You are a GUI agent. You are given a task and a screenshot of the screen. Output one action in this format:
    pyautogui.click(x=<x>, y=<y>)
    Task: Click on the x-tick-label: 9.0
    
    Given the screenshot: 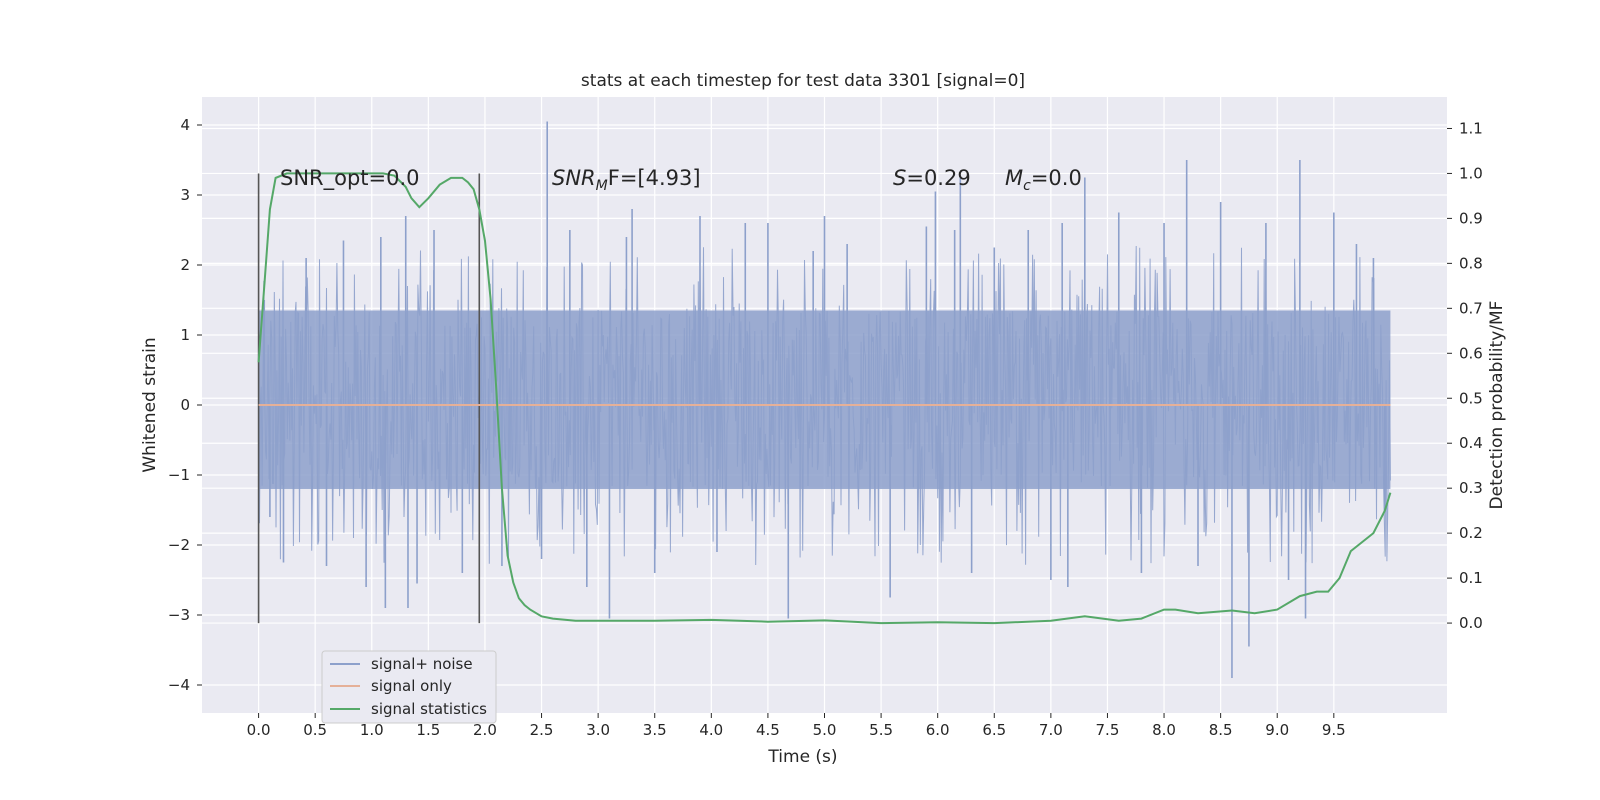 What is the action you would take?
    pyautogui.click(x=1277, y=730)
    